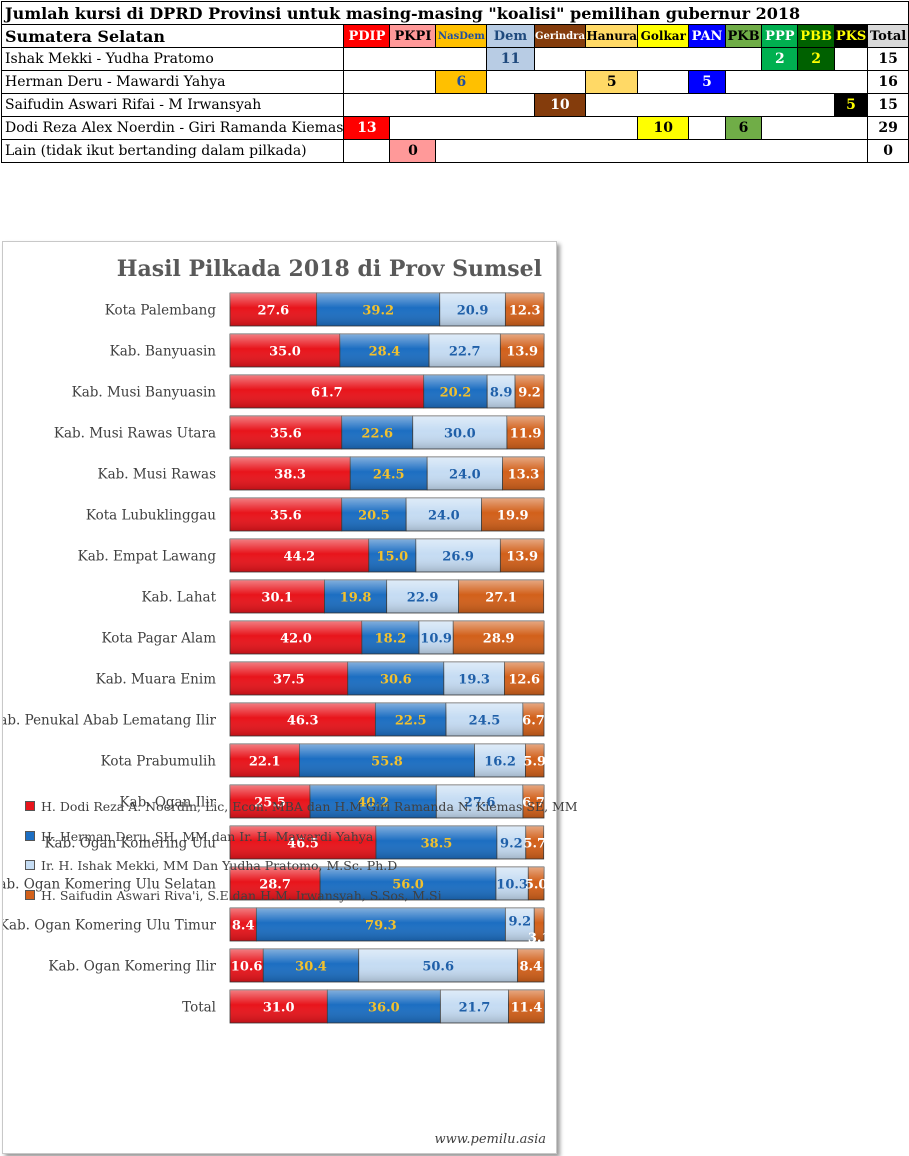 The image size is (909, 1156). What do you see at coordinates (172, 105) in the screenshot?
I see `coalition-label: Saifudin Aswari Rifai - M Irwansyah` at bounding box center [172, 105].